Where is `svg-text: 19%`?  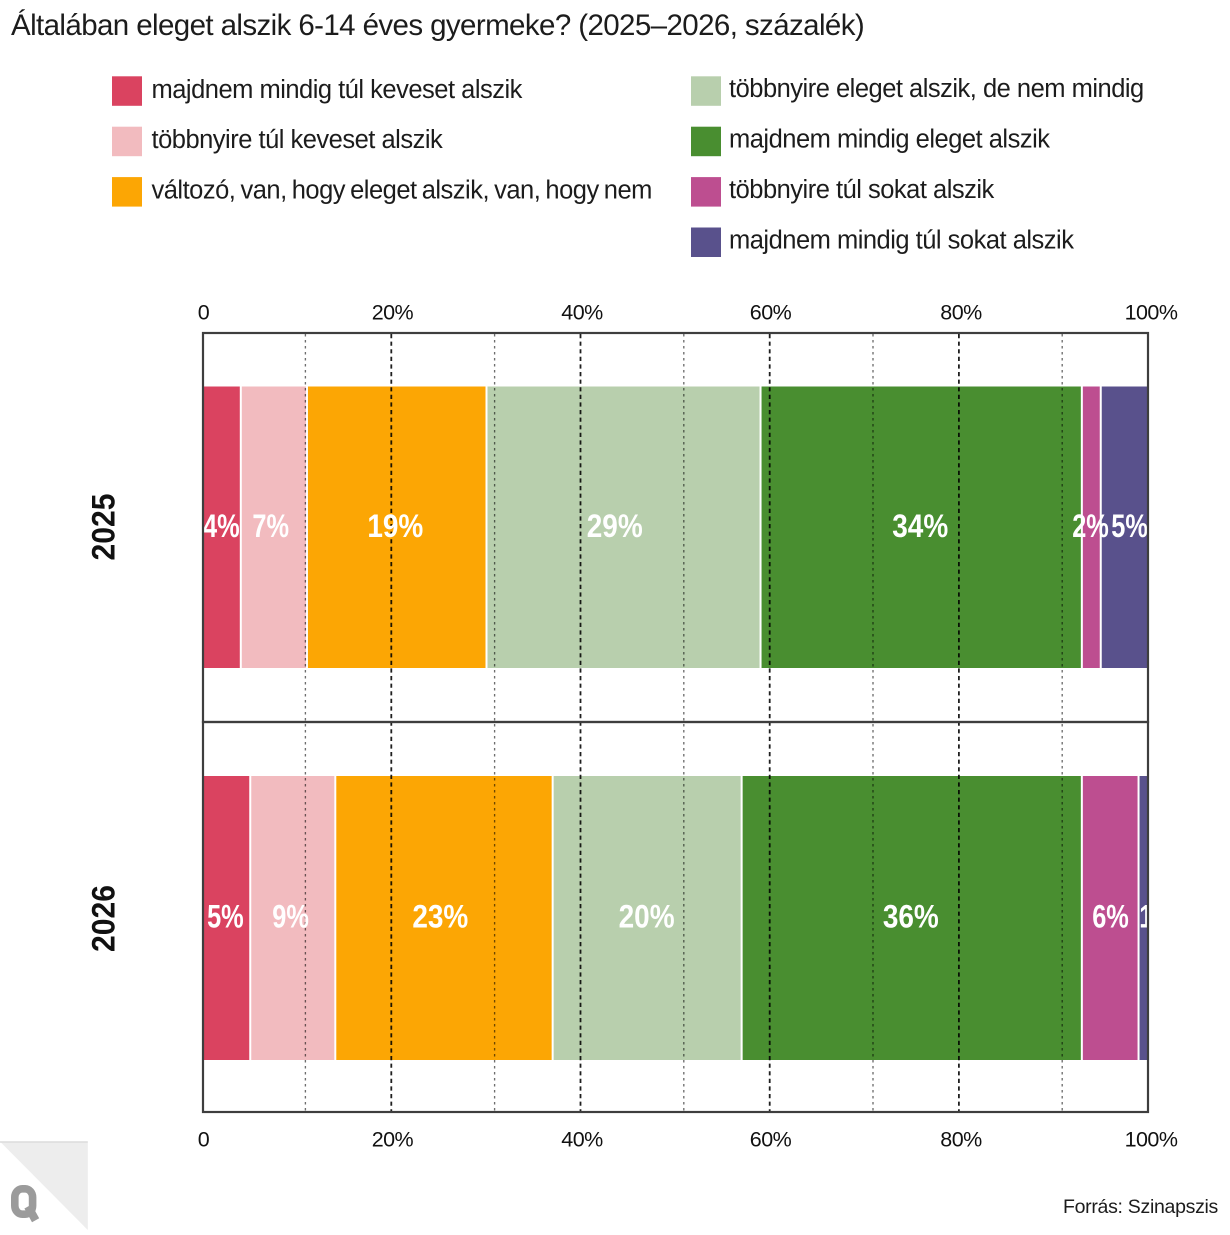
svg-text: 19% is located at coordinates (395, 526).